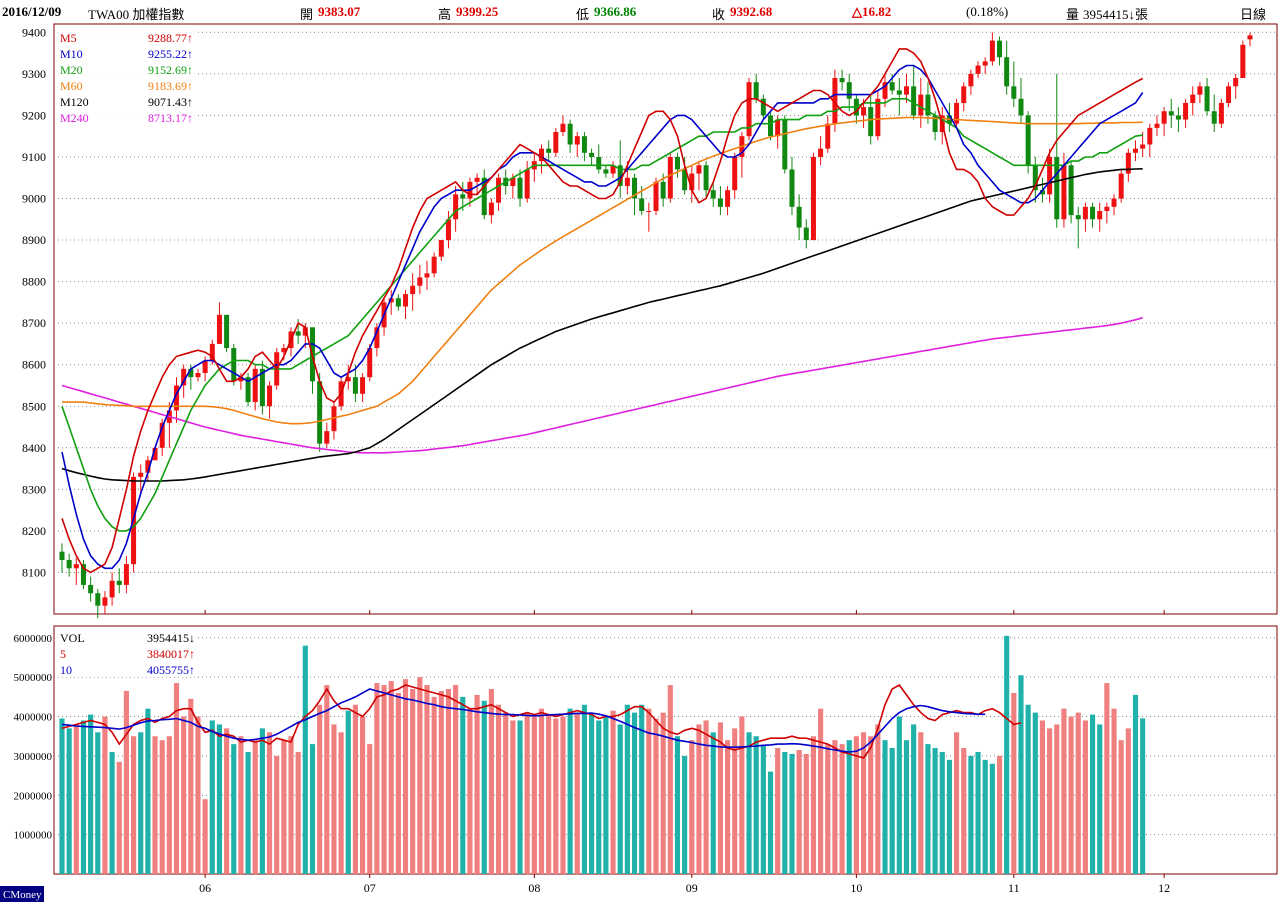 This screenshot has height=904, width=1280. What do you see at coordinates (34, 282) in the screenshot?
I see `price-axis-tick-label: 8800` at bounding box center [34, 282].